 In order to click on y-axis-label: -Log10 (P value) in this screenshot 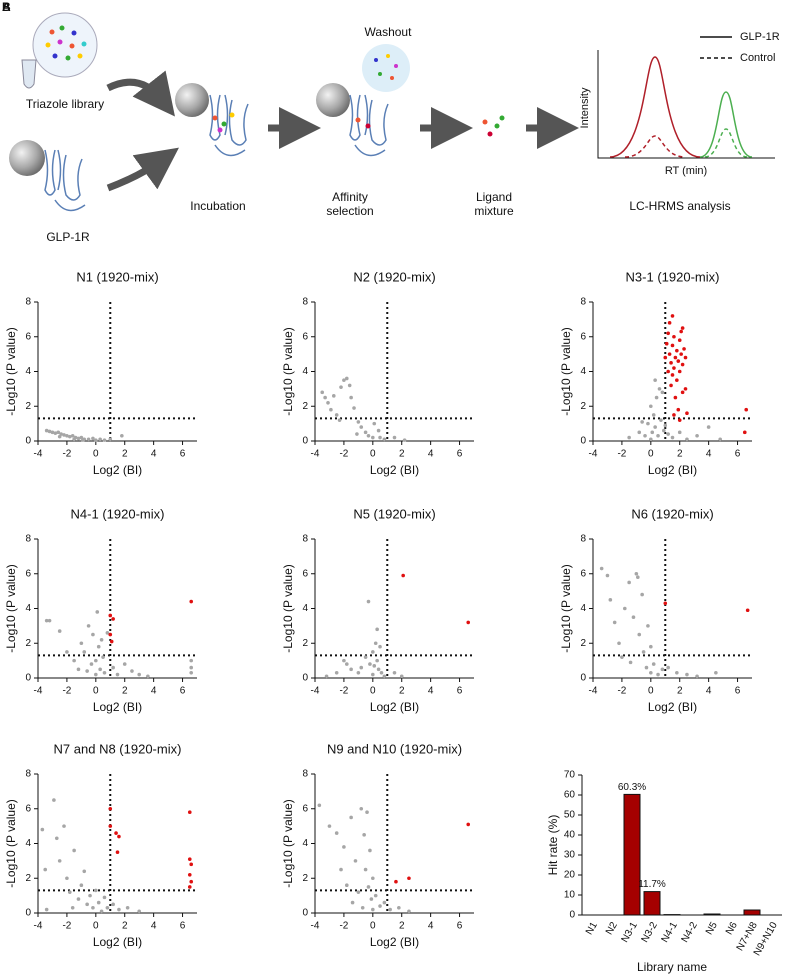, I will do `click(288, 843)`.